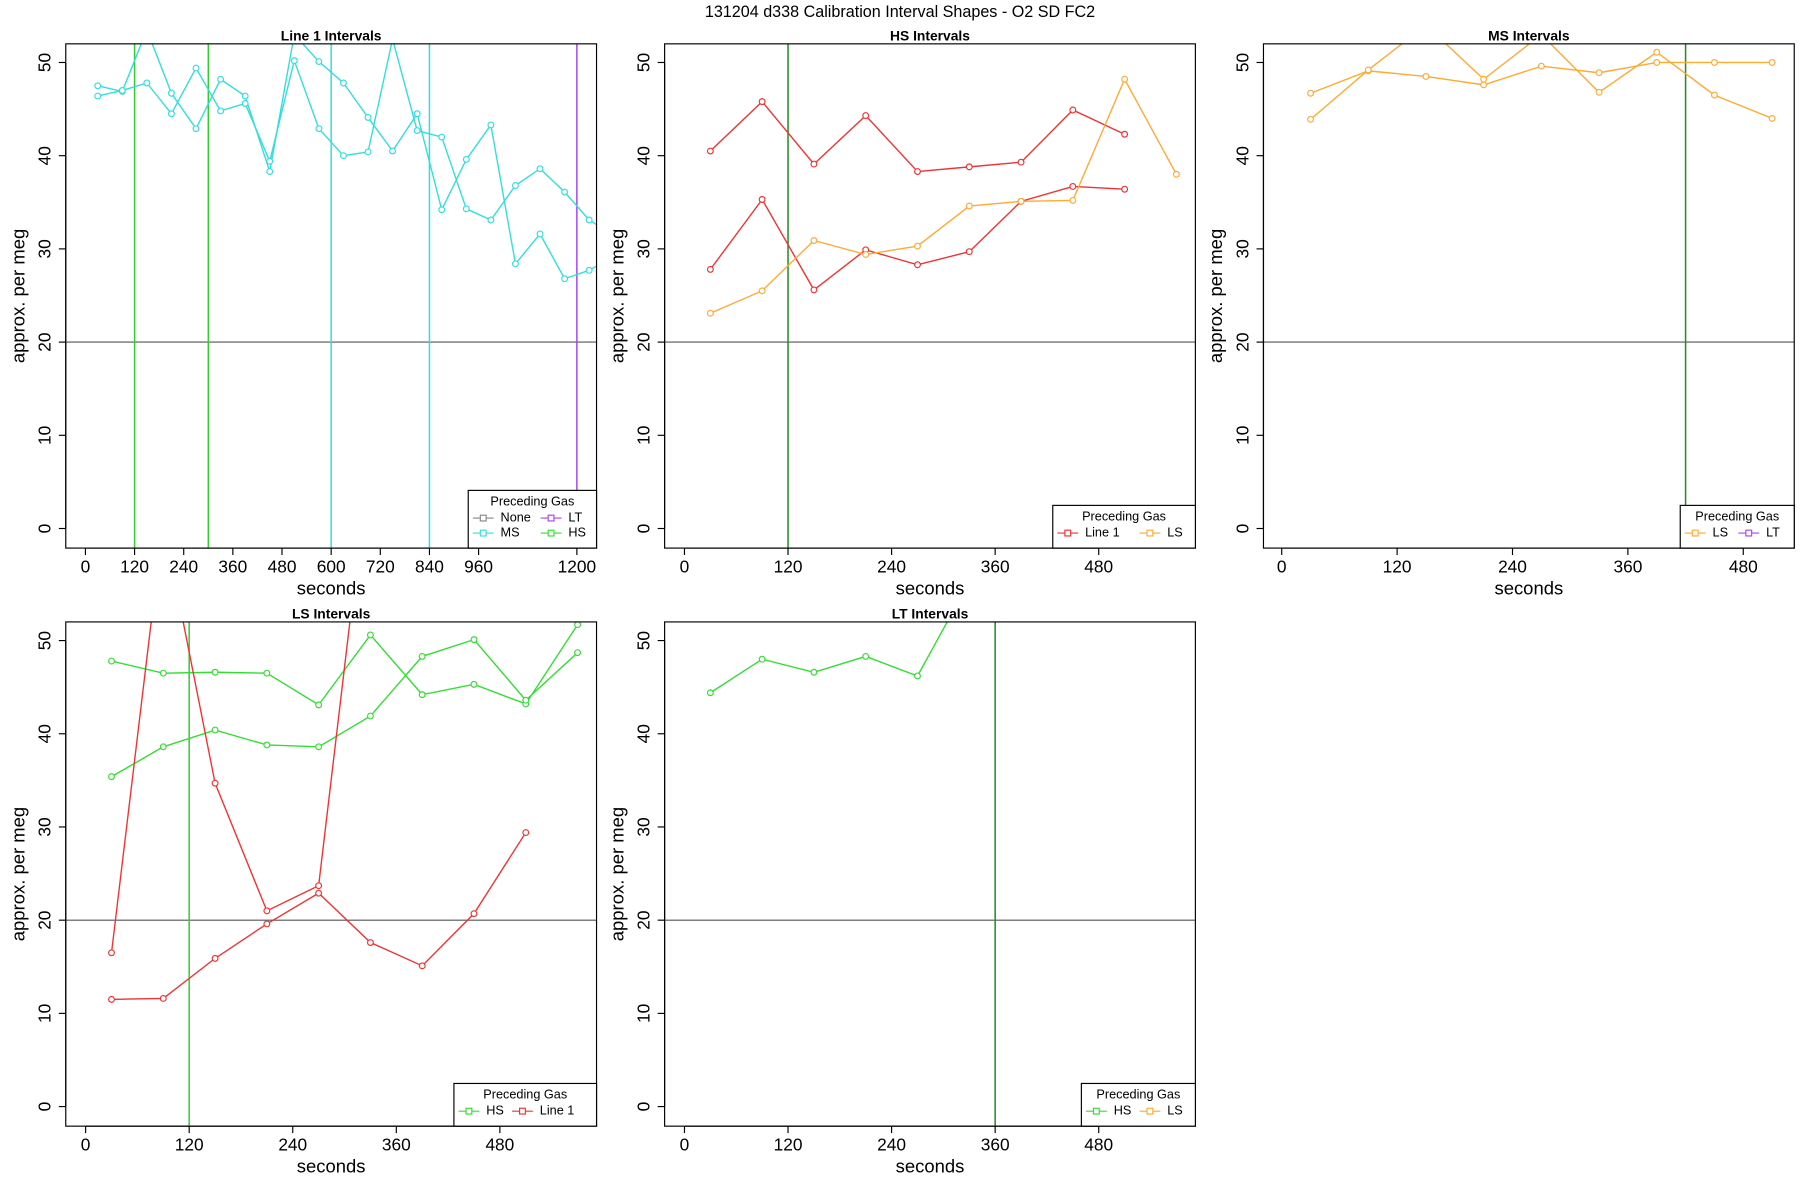 Image resolution: width=1800 pixels, height=1200 pixels. I want to click on legend-label: LS, so click(1175, 1111).